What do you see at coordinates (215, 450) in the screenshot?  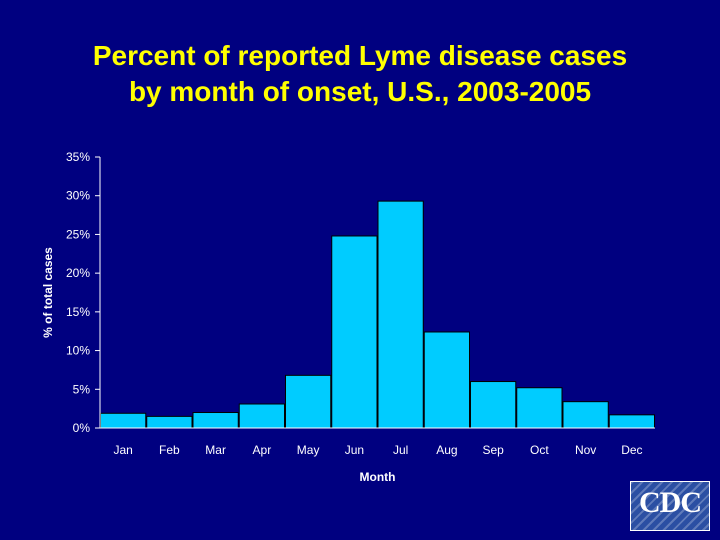 I see `x-tick-label: Mar` at bounding box center [215, 450].